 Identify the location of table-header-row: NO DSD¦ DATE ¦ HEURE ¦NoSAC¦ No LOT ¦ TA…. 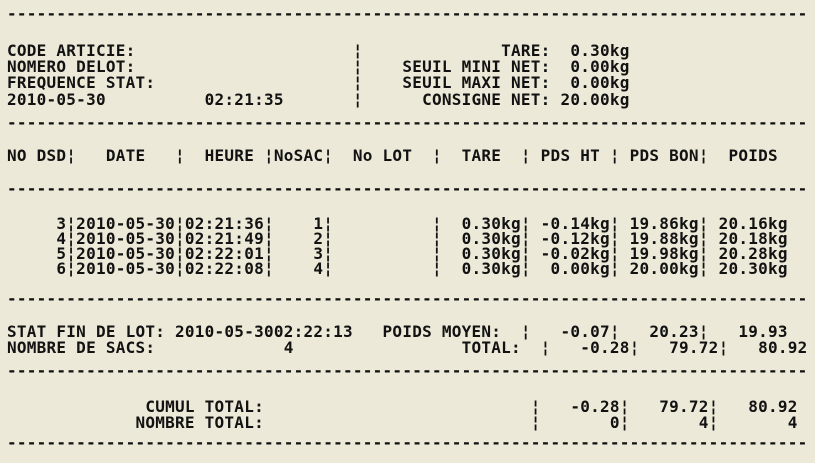
(392, 155).